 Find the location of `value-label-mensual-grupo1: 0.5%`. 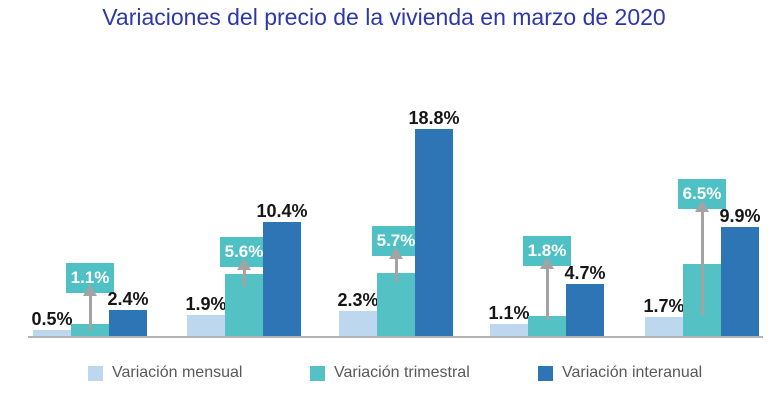

value-label-mensual-grupo1: 0.5% is located at coordinates (52, 319).